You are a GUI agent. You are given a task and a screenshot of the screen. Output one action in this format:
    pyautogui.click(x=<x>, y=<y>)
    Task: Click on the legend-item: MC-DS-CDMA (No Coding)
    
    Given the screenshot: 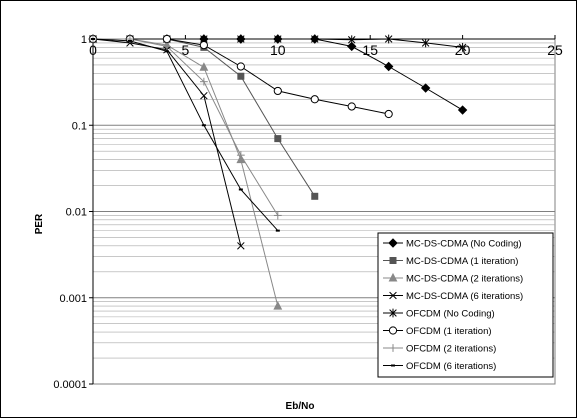 What is the action you would take?
    pyautogui.click(x=452, y=244)
    